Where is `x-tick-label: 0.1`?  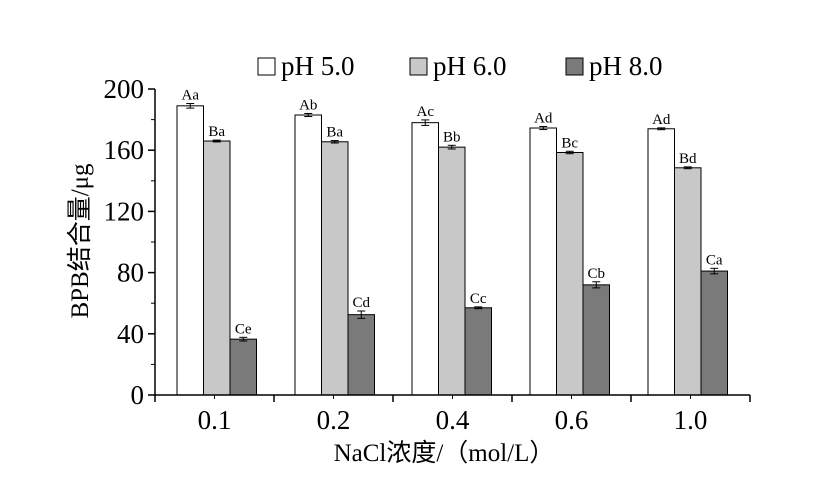 x-tick-label: 0.1 is located at coordinates (215, 420).